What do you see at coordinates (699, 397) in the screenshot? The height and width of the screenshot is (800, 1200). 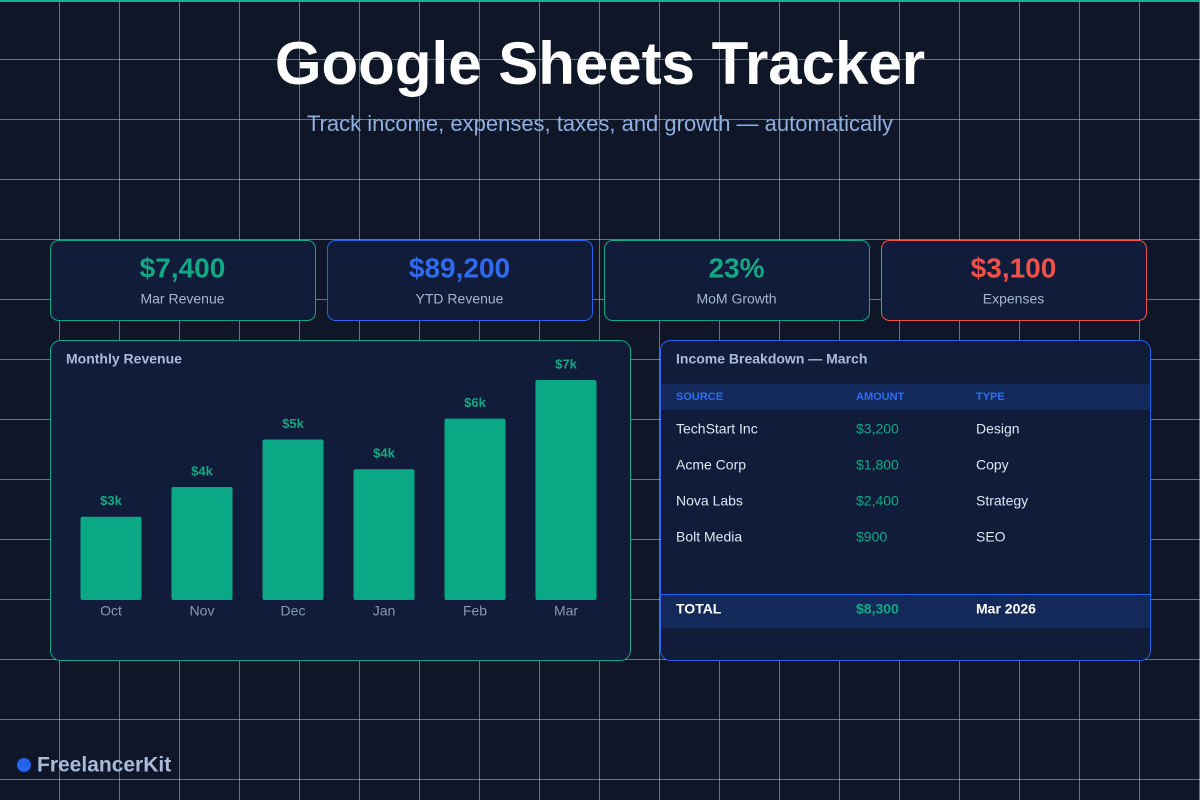 I see `table-header: SOURCE` at bounding box center [699, 397].